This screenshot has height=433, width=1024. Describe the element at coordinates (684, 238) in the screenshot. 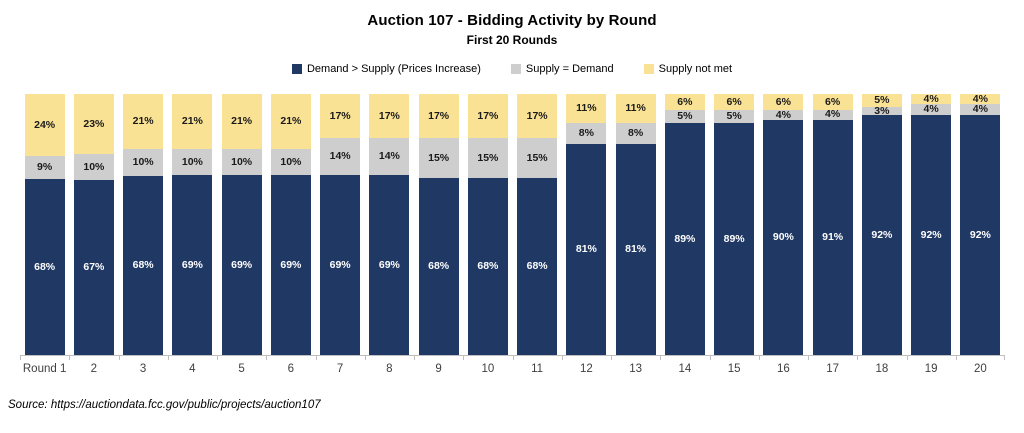

I see `bar-segment: 89%` at that location.